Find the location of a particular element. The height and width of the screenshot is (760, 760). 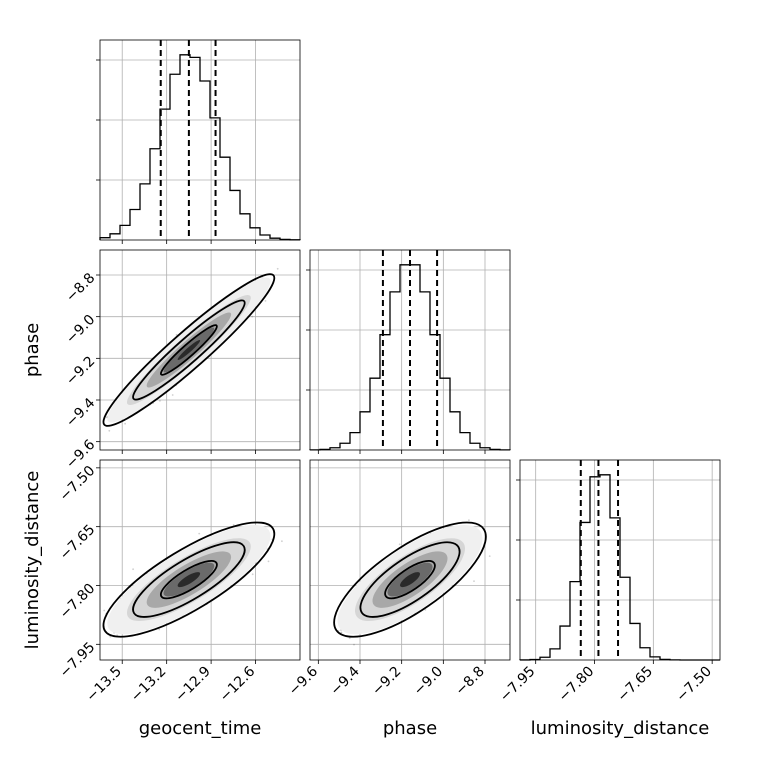

x-tick-label: −7.50 is located at coordinates (694, 685).